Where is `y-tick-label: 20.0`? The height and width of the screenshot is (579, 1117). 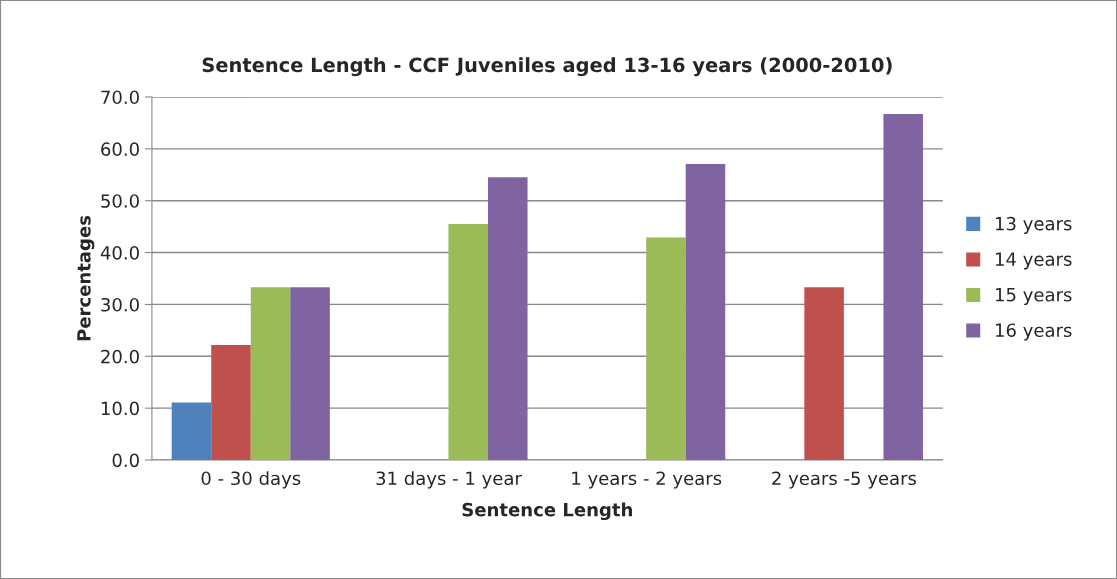 y-tick-label: 20.0 is located at coordinates (120, 356).